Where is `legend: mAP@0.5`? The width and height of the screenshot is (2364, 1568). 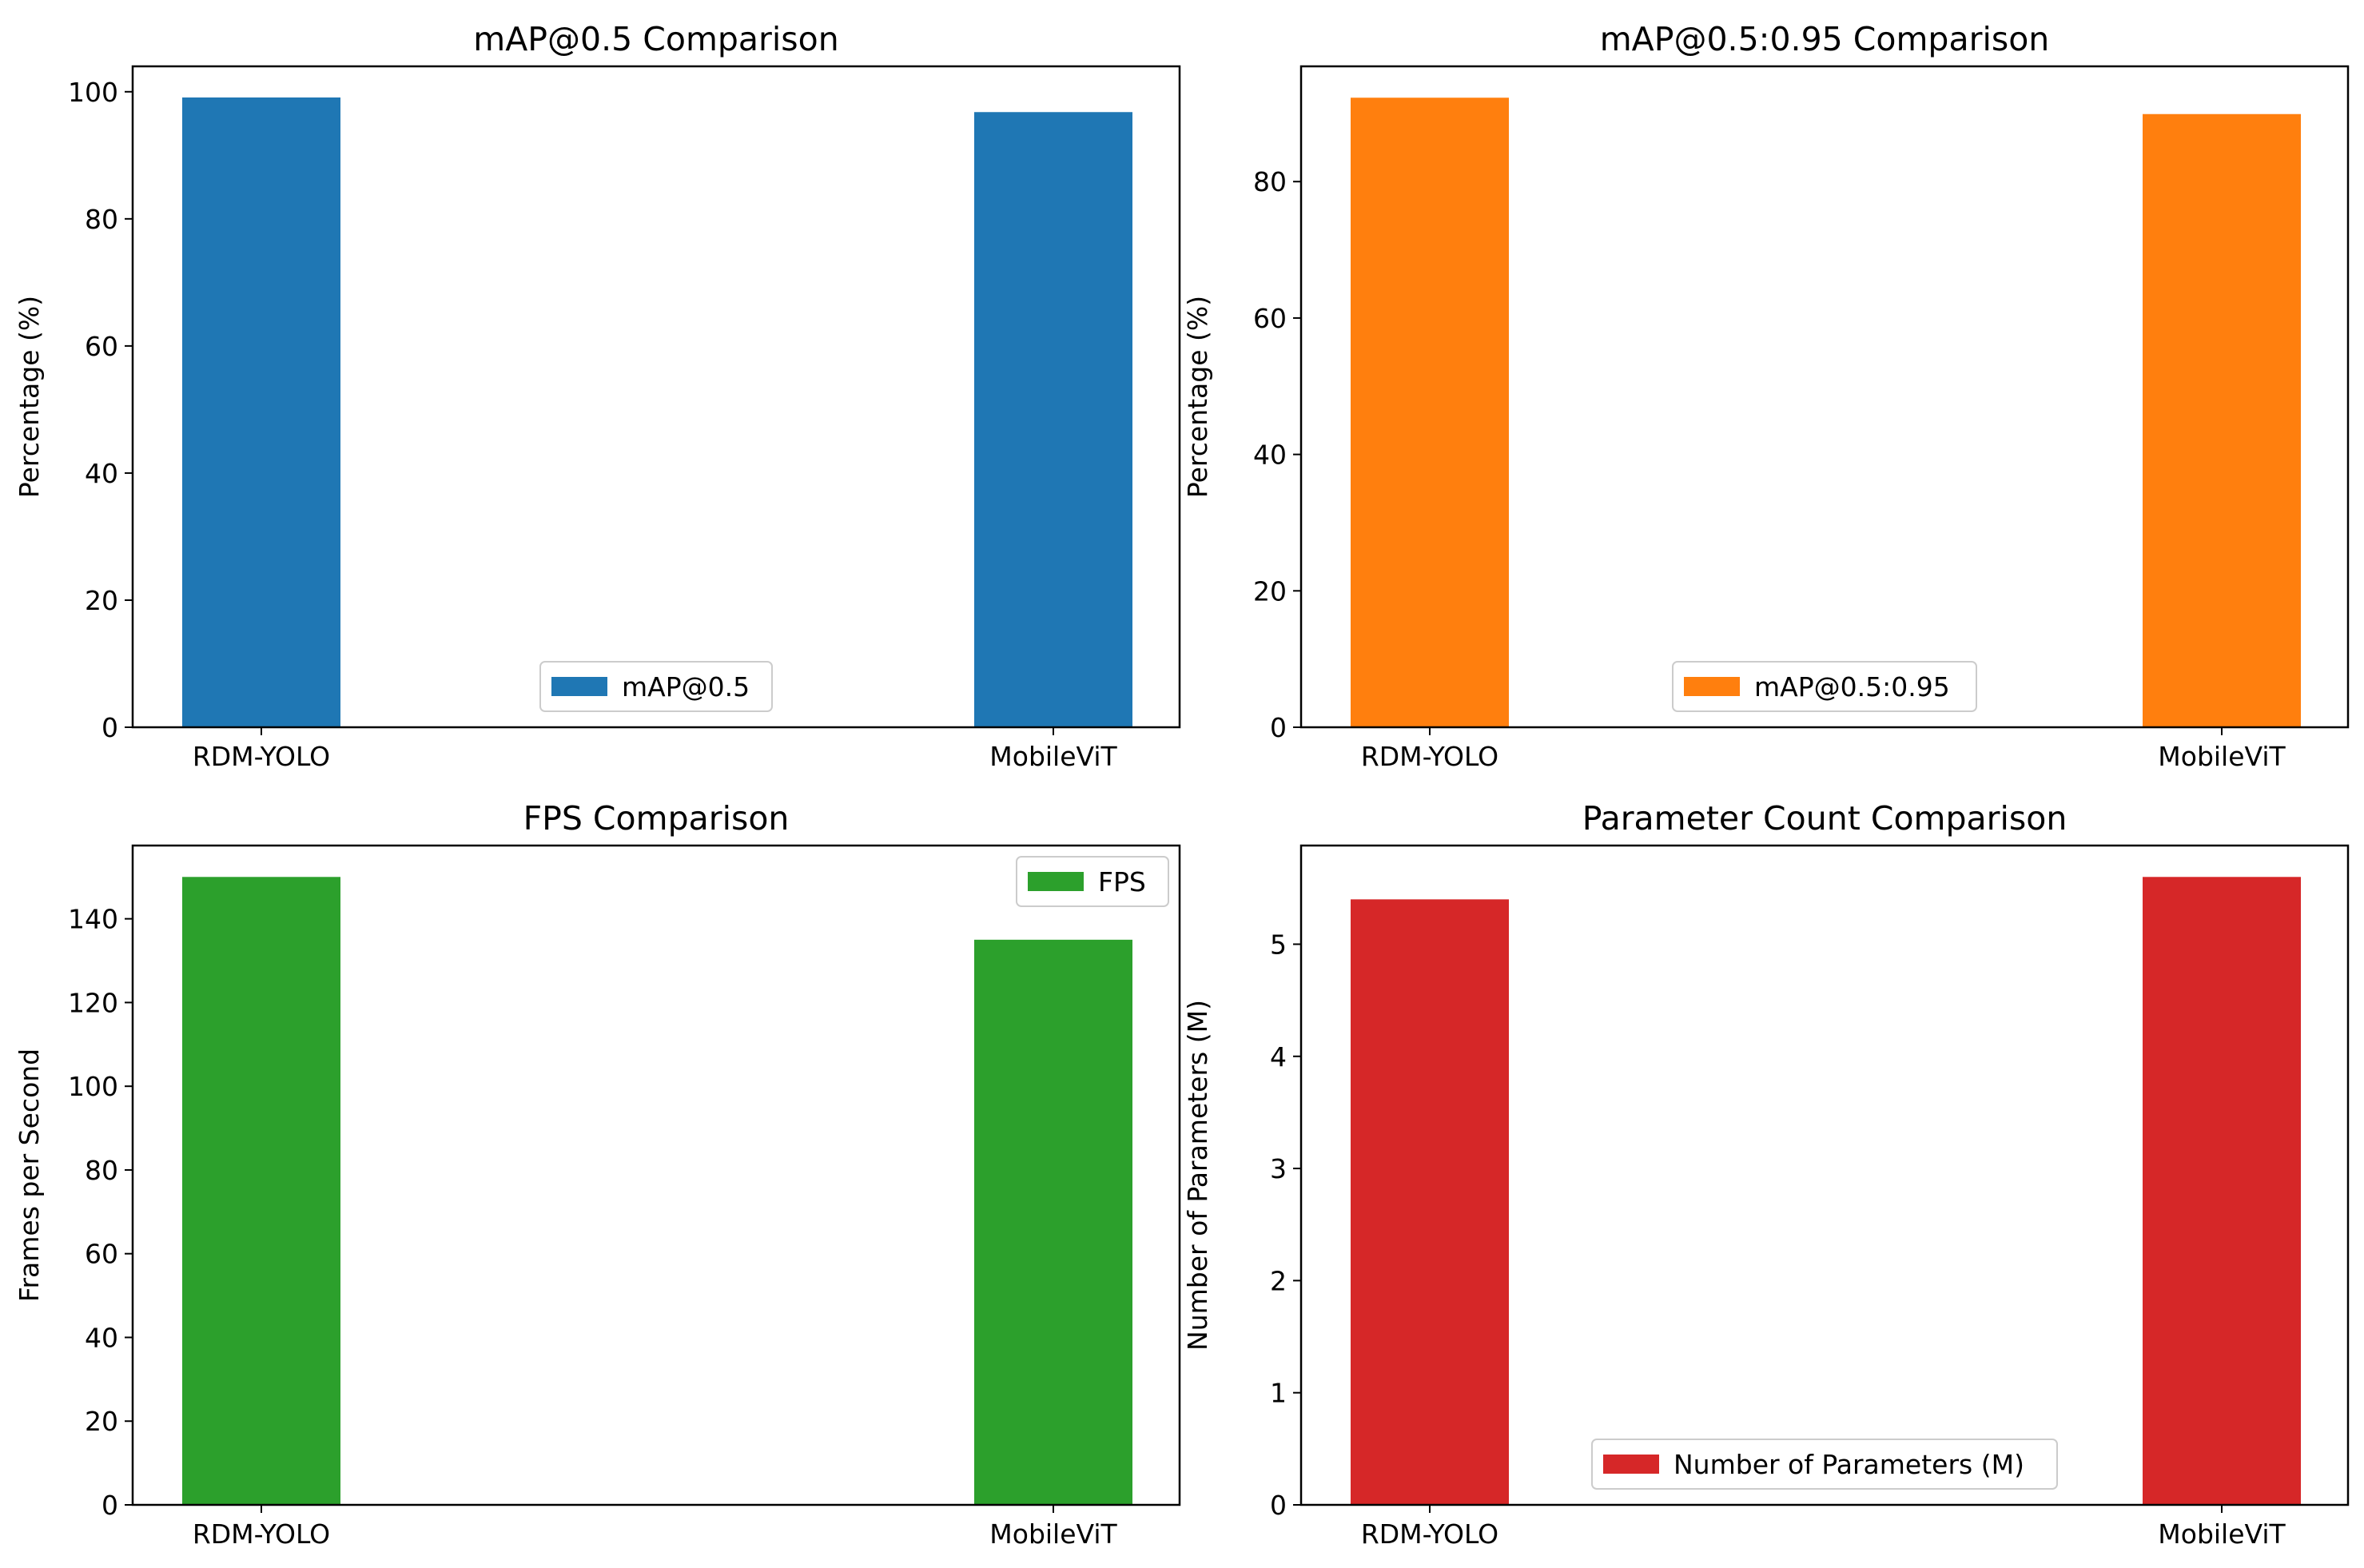
legend: mAP@0.5 is located at coordinates (656, 686).